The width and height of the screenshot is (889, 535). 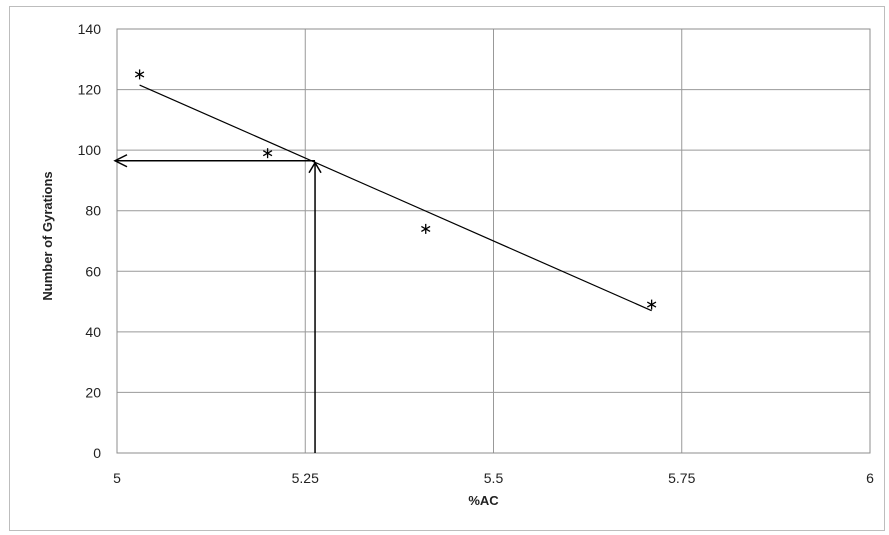 What do you see at coordinates (305, 478) in the screenshot?
I see `x-tick-label: 5.25` at bounding box center [305, 478].